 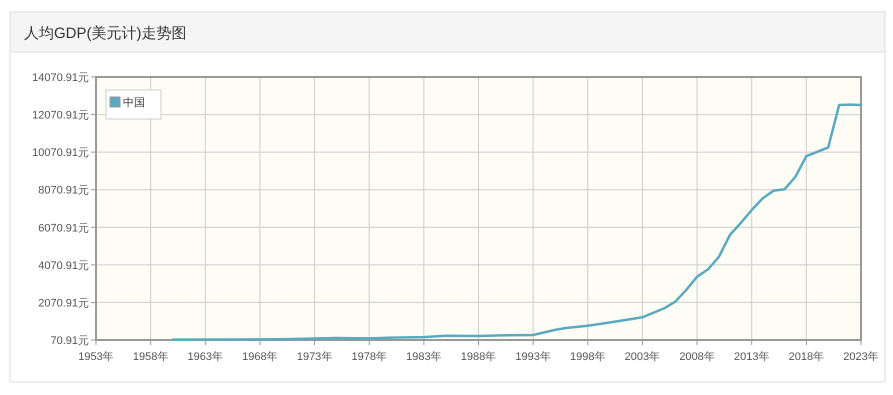 What do you see at coordinates (63, 303) in the screenshot?
I see `y-tick-label: 2070.91元` at bounding box center [63, 303].